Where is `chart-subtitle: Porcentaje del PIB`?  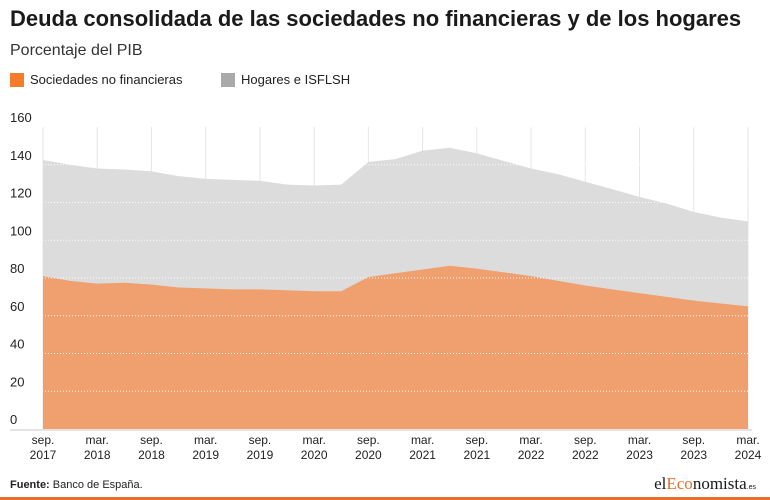 chart-subtitle: Porcentaje del PIB is located at coordinates (76, 50).